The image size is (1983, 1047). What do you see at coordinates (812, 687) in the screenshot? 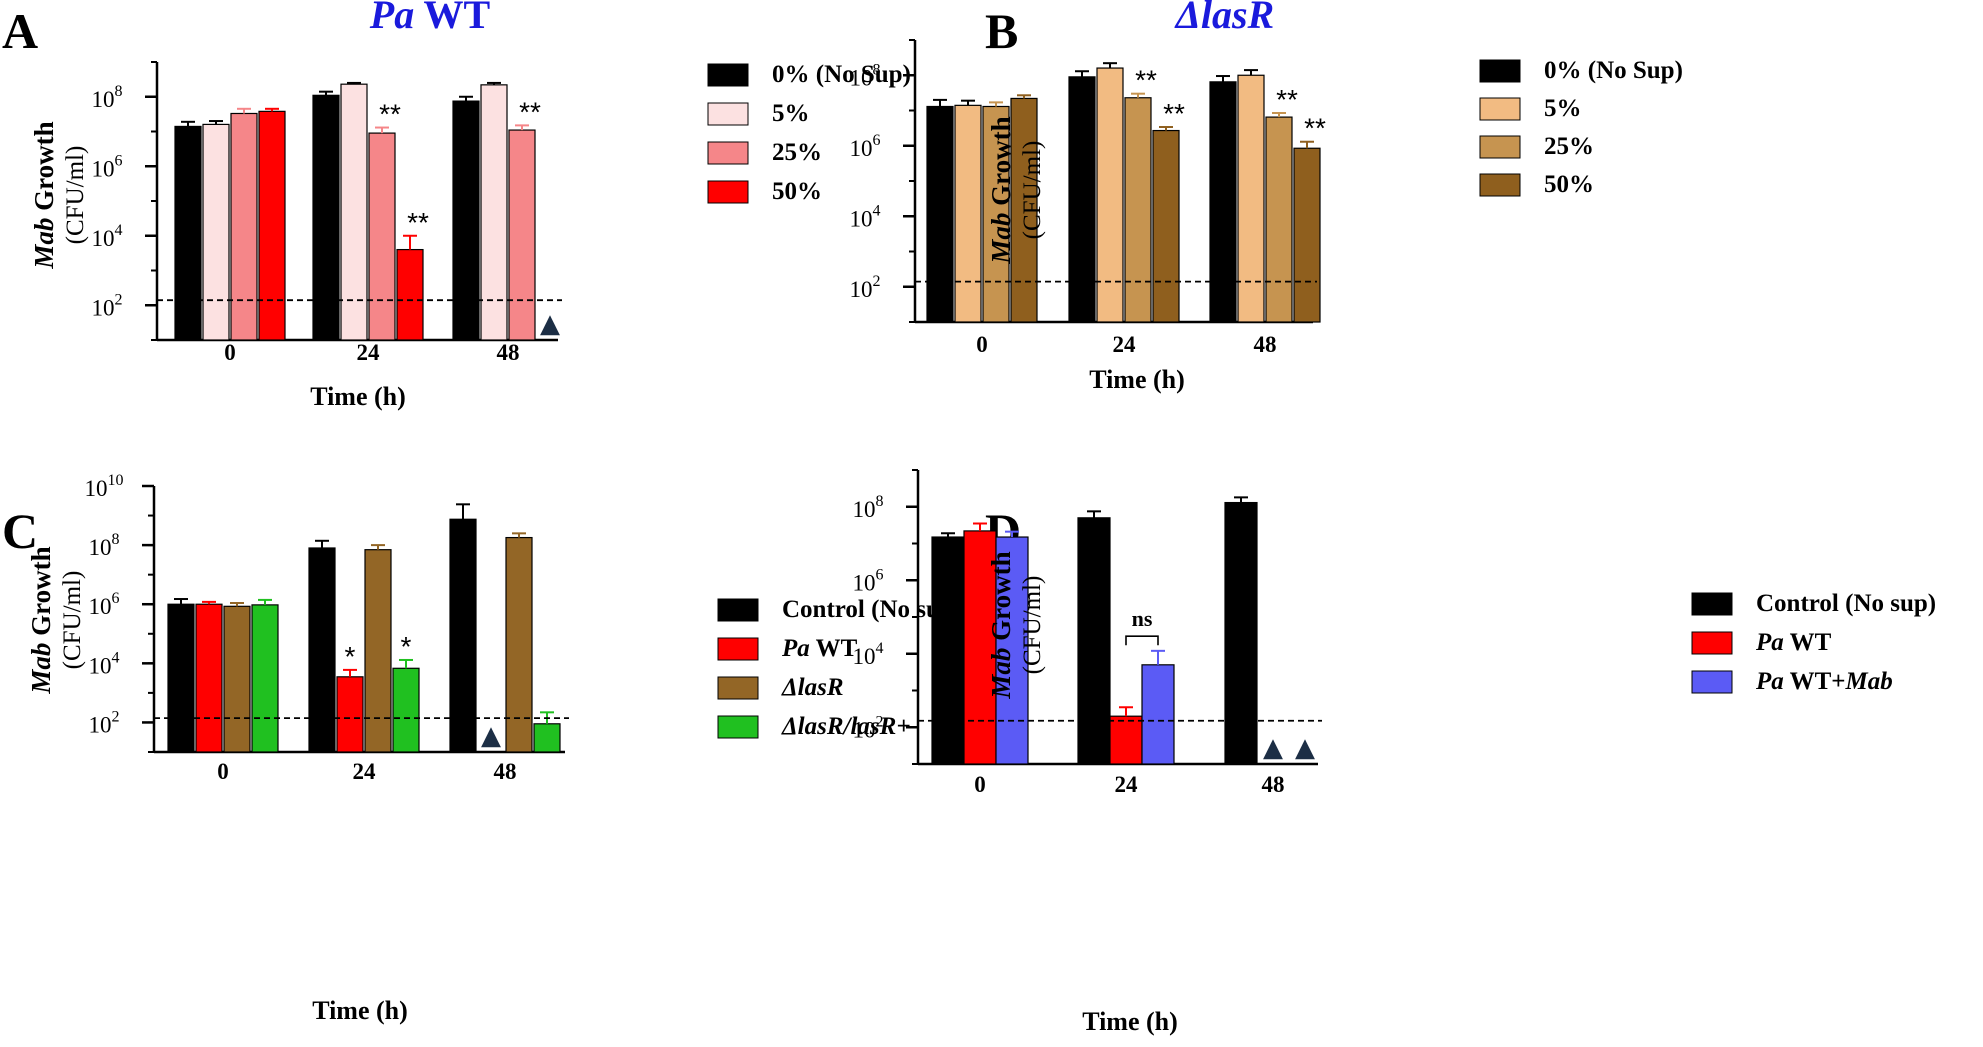
I see `legend-entry: ΔlasR` at bounding box center [812, 687].